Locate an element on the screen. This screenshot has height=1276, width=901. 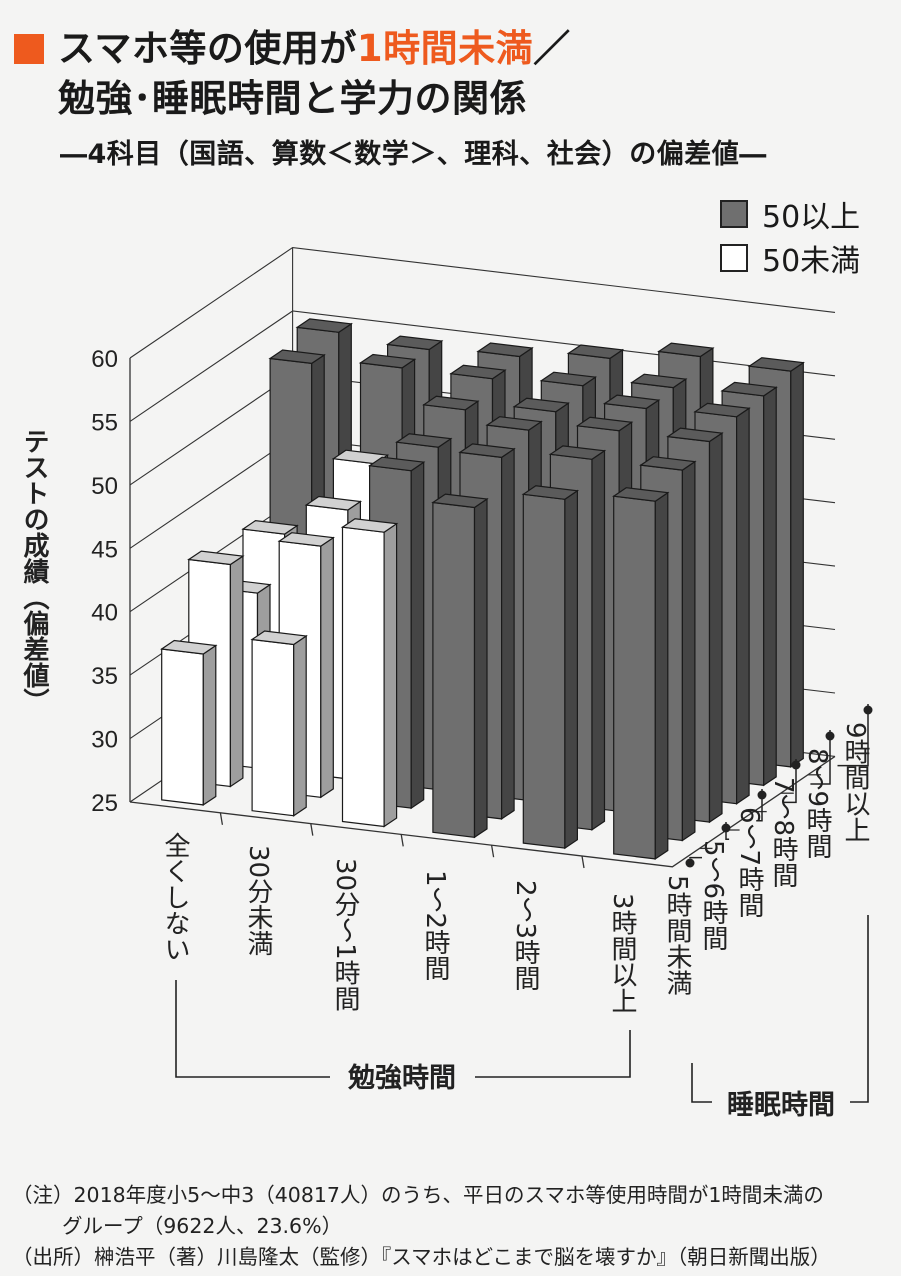
note-1b: グループ（9622人、23.6%） is located at coordinates (202, 1226).